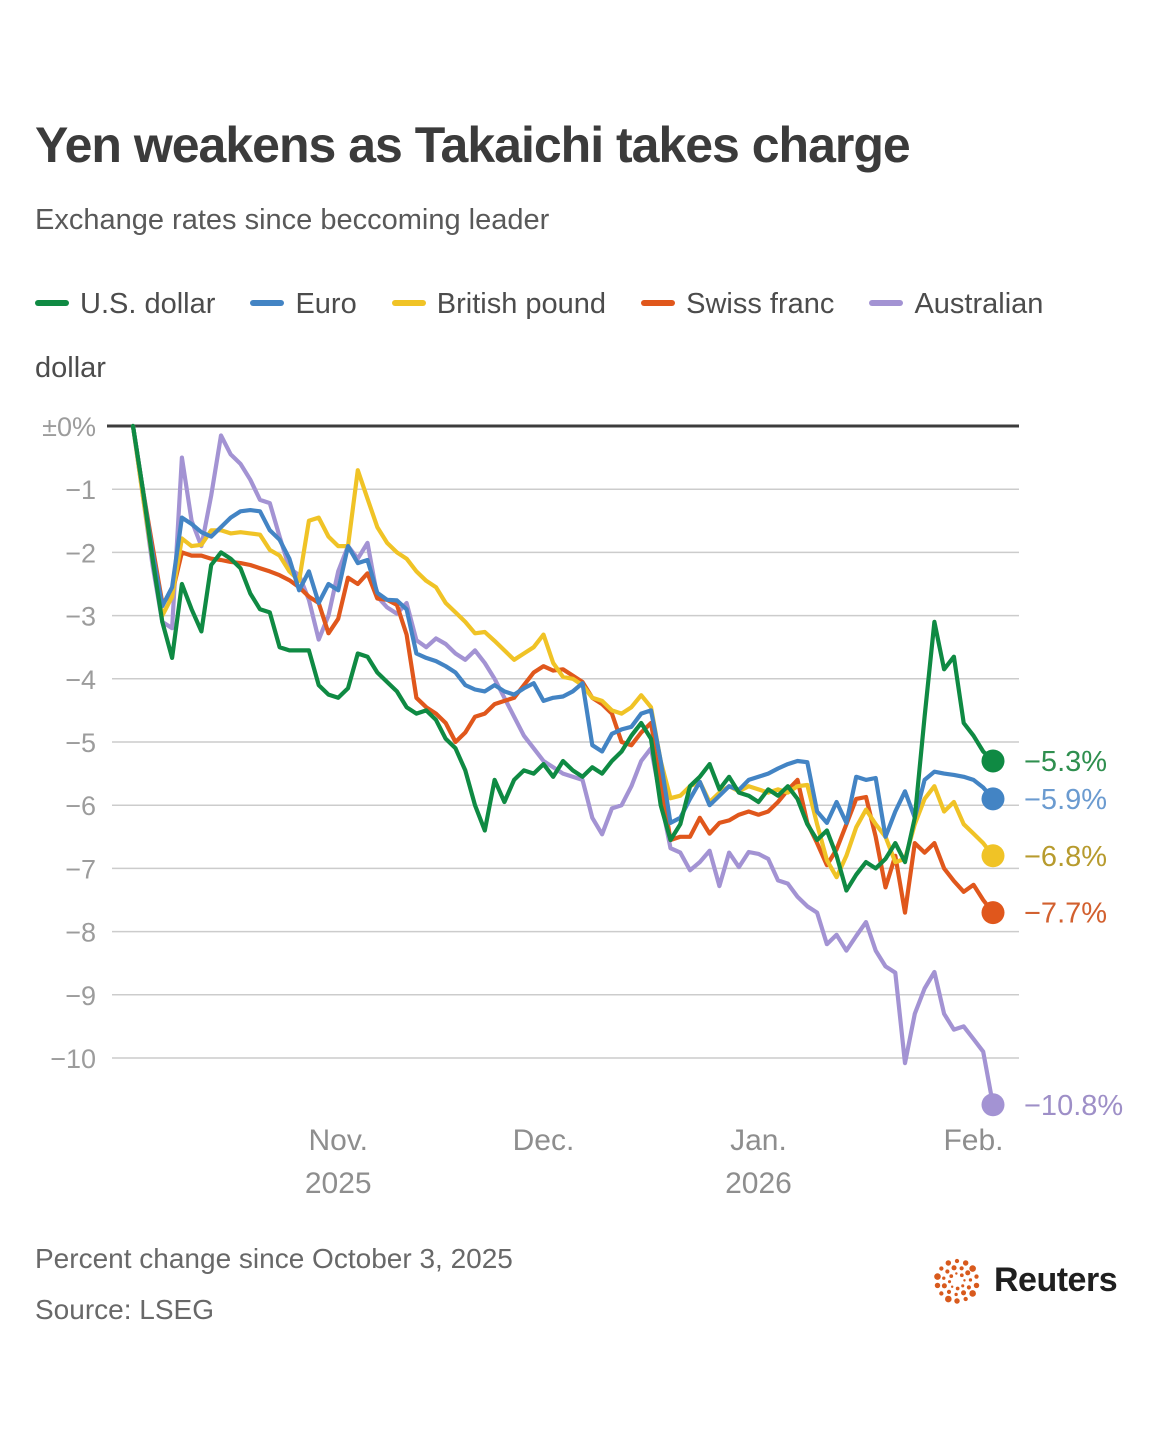 This screenshot has height=1441, width=1152. What do you see at coordinates (498, 304) in the screenshot?
I see `legend-item-british-pound: British pound` at bounding box center [498, 304].